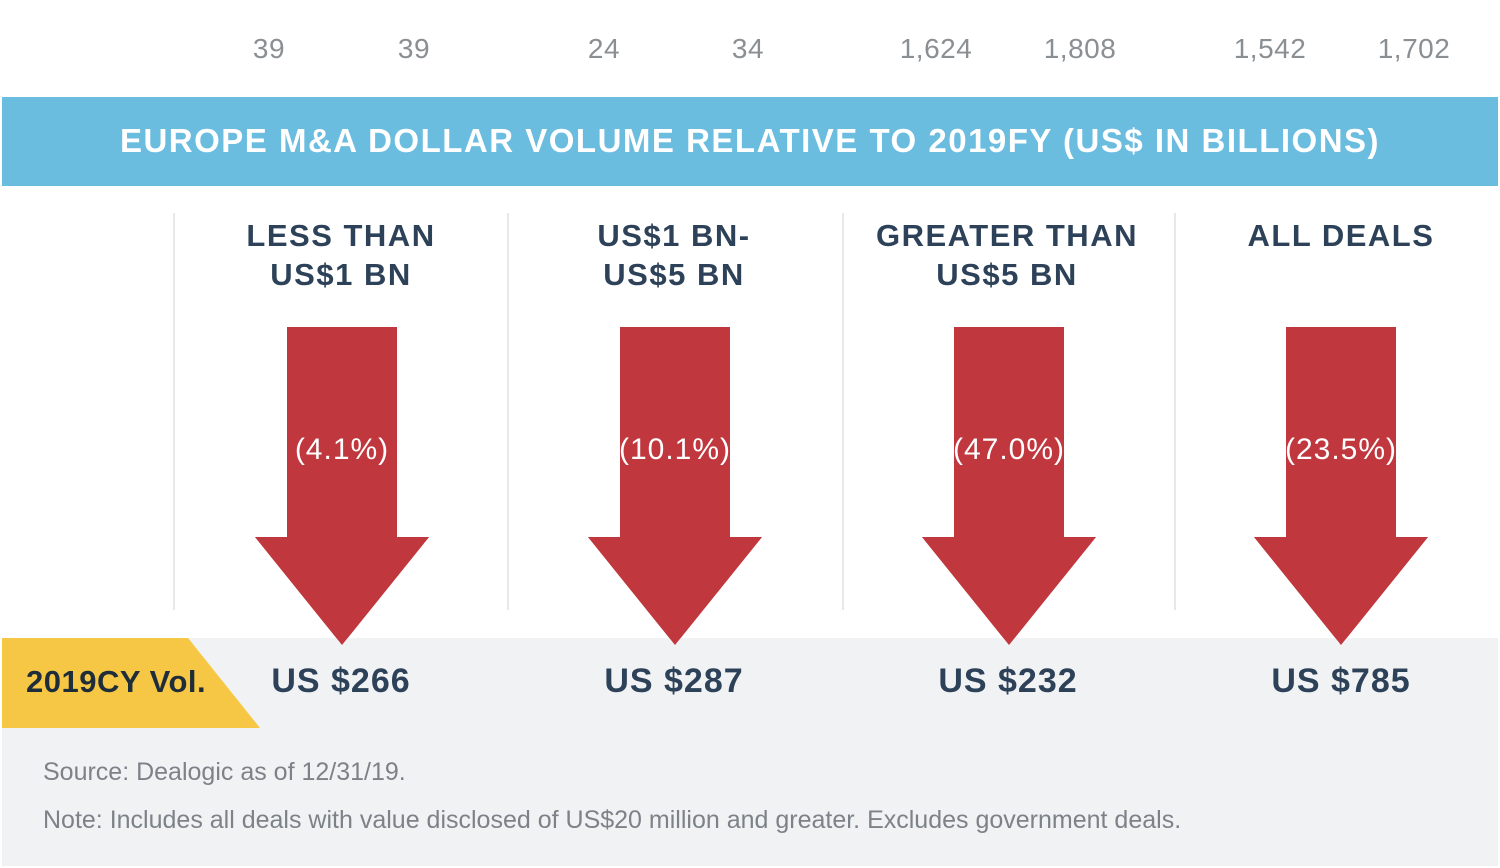 The image size is (1500, 868). Describe the element at coordinates (116, 681) in the screenshot. I see `volume-row-label: 2019CY Vol.` at that location.